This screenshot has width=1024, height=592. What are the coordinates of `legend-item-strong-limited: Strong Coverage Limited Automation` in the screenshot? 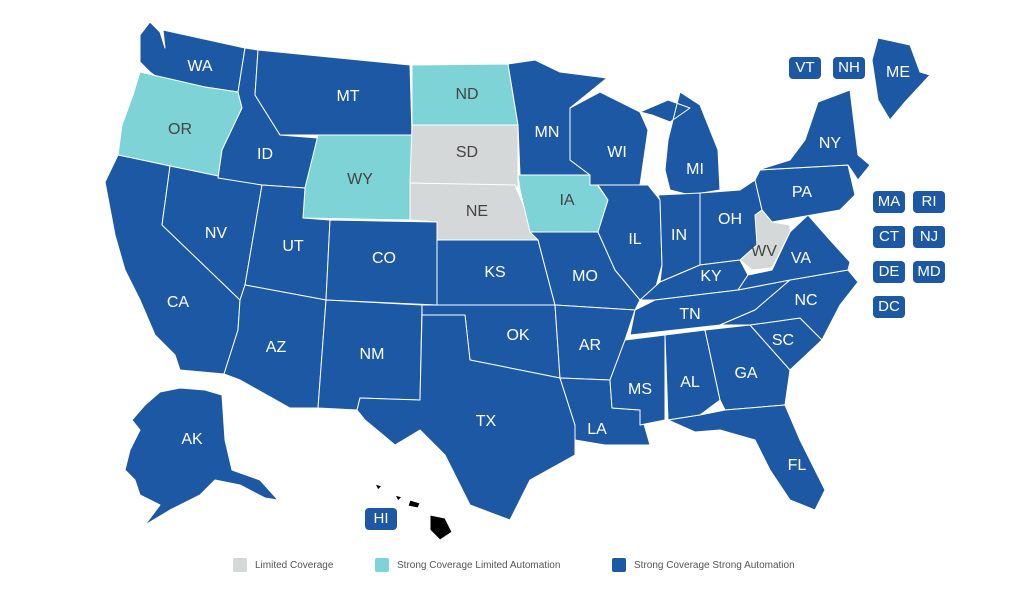 It's located at (467, 565).